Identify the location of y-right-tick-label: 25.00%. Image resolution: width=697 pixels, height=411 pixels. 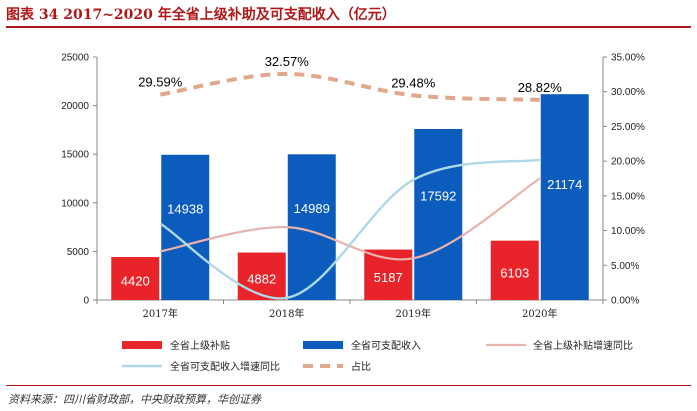
(628, 127).